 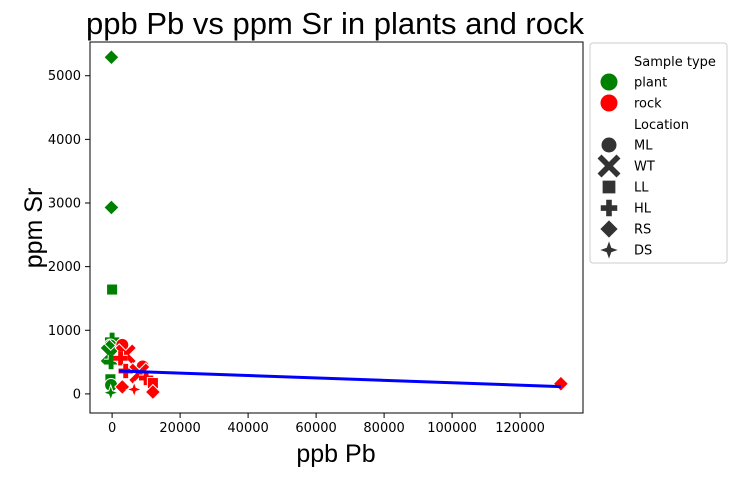 What do you see at coordinates (64, 331) in the screenshot?
I see `y-tick-label: 1000` at bounding box center [64, 331].